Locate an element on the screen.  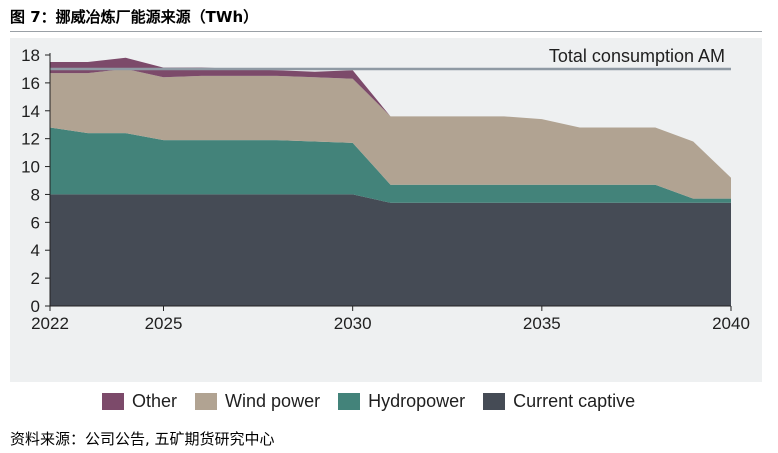
x-tick-label: 2030 is located at coordinates (353, 323).